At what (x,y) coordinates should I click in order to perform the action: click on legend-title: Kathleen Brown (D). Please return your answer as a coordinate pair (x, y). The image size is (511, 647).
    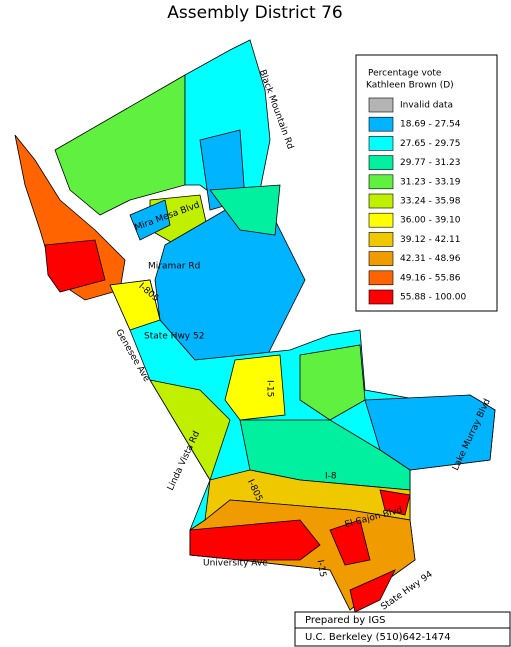
    Looking at the image, I should click on (410, 86).